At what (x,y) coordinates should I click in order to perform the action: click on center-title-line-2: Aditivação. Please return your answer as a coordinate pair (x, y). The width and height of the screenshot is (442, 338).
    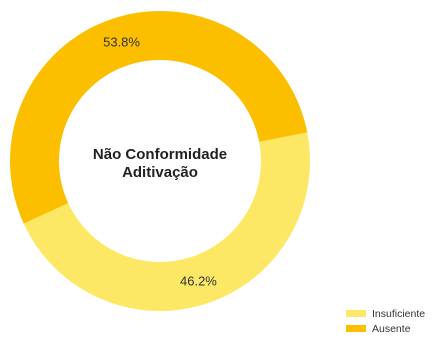
    Looking at the image, I should click on (160, 172).